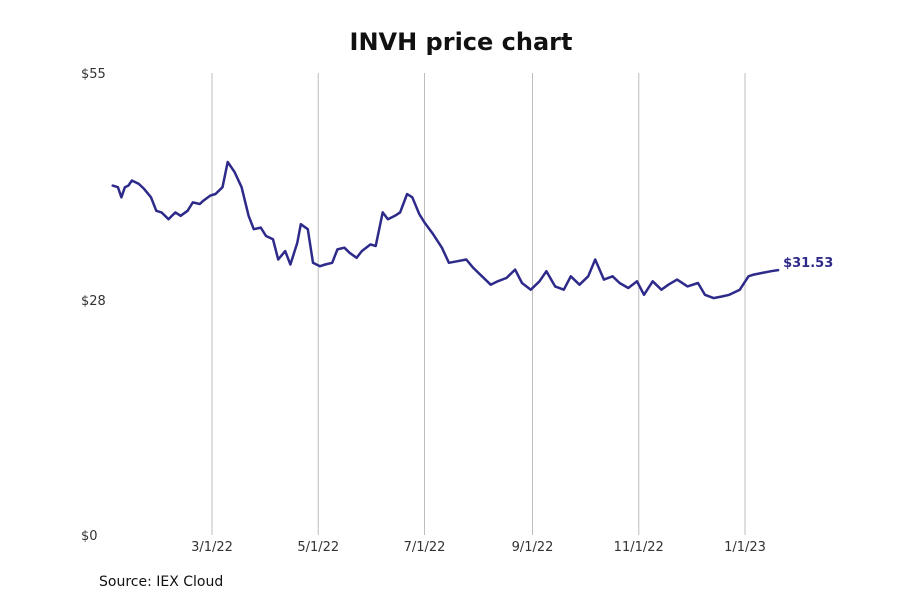 This screenshot has height=600, width=900. Describe the element at coordinates (461, 42) in the screenshot. I see `chart-title: INVH price chart` at that location.